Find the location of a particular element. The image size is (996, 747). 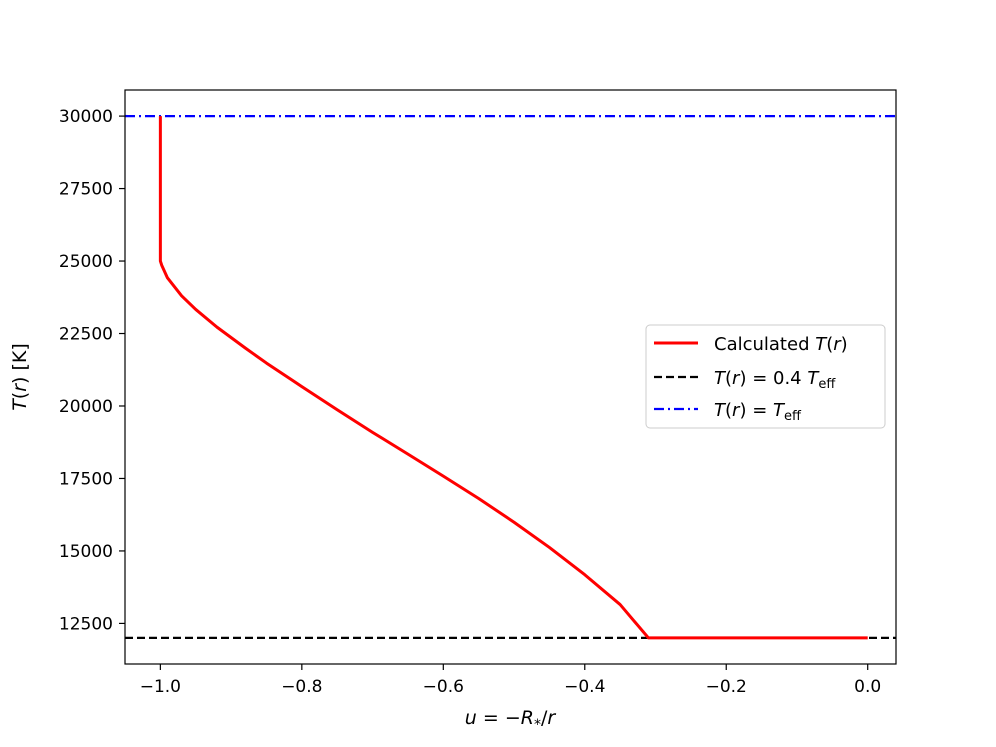

legend-calc-var: T is located at coordinates (821, 344).